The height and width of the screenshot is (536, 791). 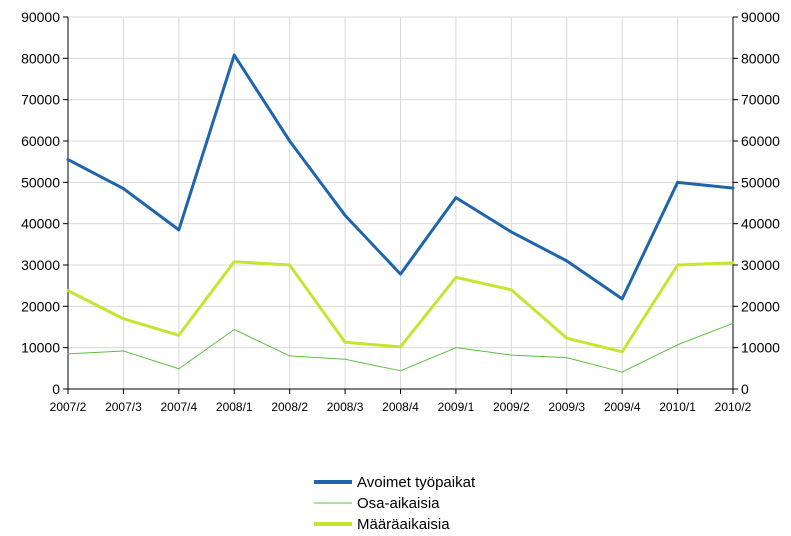 What do you see at coordinates (760, 58) in the screenshot?
I see `y-tick-label-right: 80000` at bounding box center [760, 58].